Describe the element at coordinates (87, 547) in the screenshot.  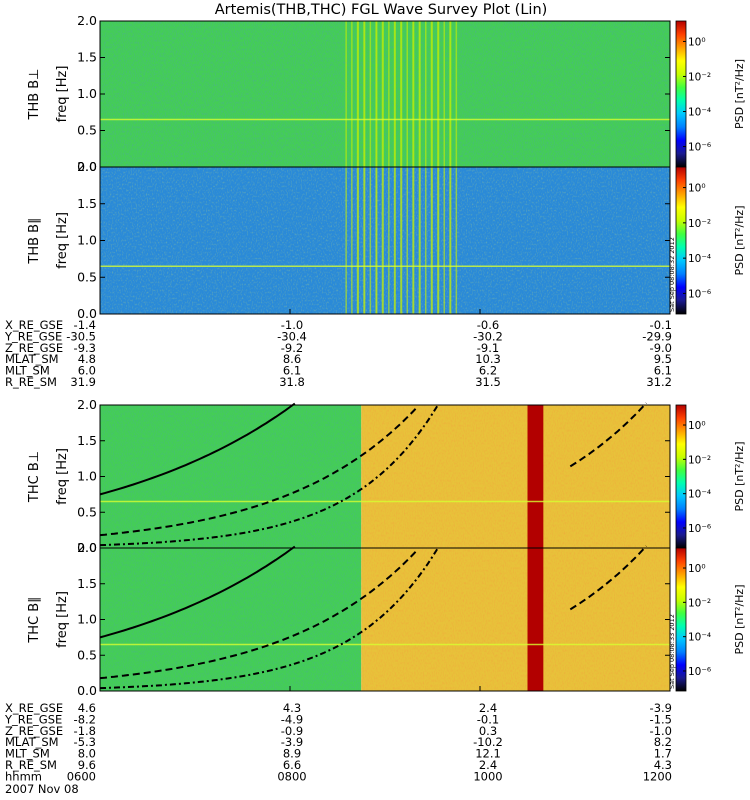
I see `y-tick-label: 0.0` at that location.